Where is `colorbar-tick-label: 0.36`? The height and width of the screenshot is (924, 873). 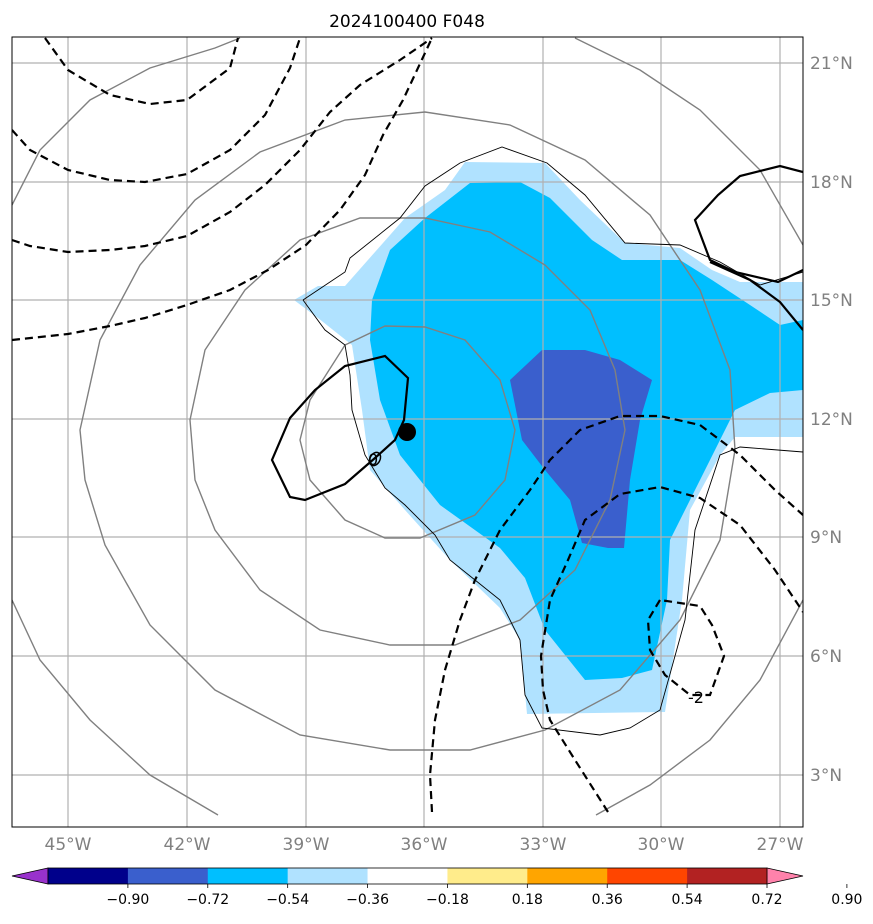
colorbar-tick-label: 0.36 is located at coordinates (607, 900).